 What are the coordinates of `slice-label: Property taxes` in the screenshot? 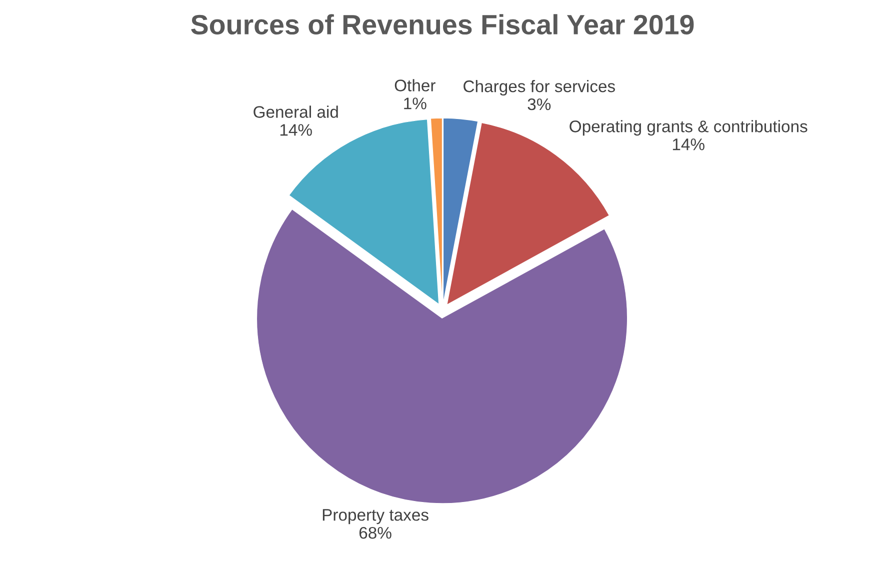 It's located at (375, 516).